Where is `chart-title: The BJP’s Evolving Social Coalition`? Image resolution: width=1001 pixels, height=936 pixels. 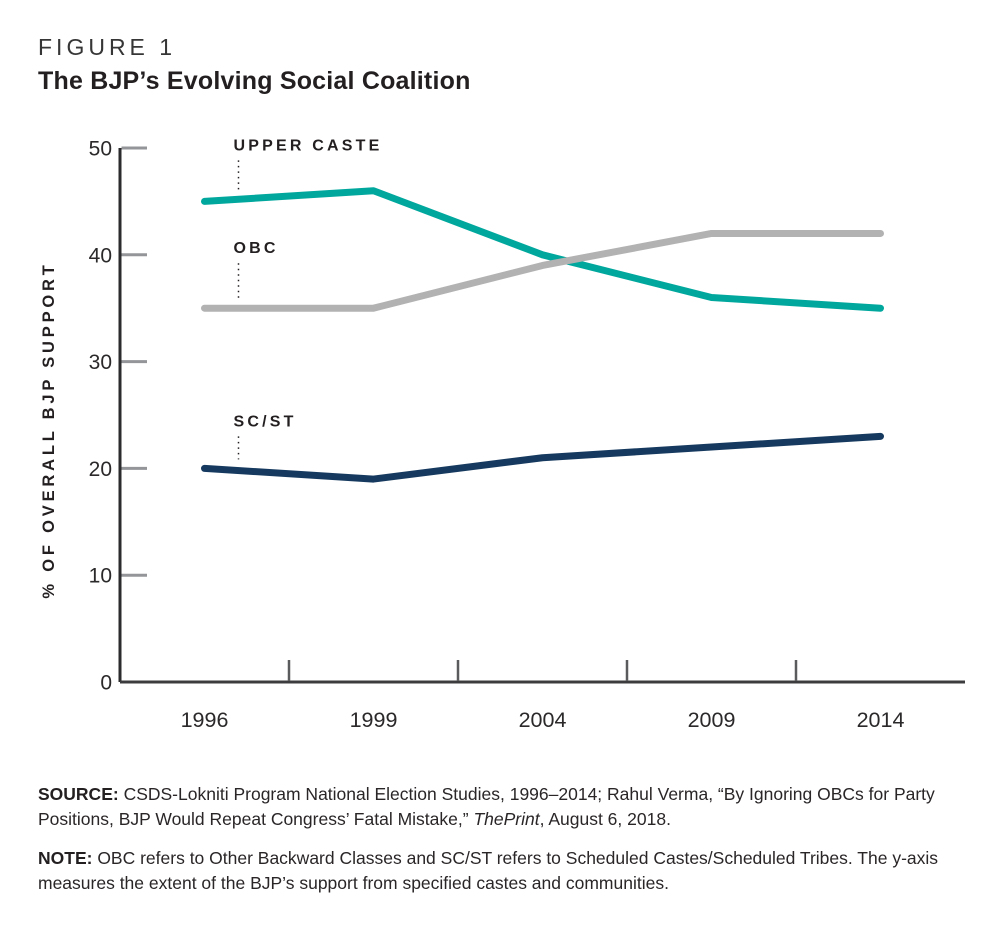
chart-title: The BJP’s Evolving Social Coalition is located at coordinates (254, 81).